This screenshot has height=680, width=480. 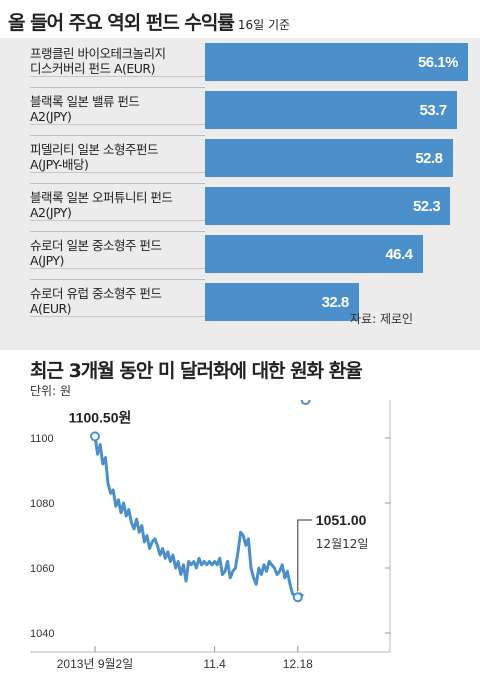 What do you see at coordinates (92, 68) in the screenshot?
I see `bar-category-line: 디스커버리 펀드 A(EUR)` at bounding box center [92, 68].